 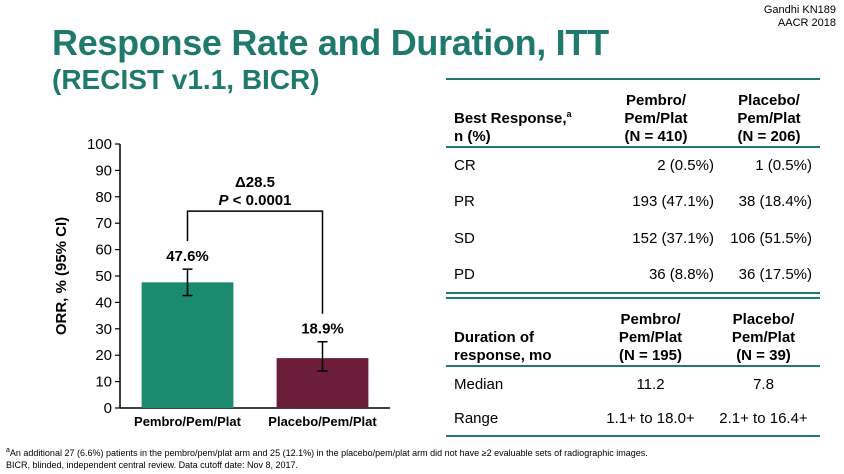 What do you see at coordinates (103, 302) in the screenshot?
I see `y-tick-label: 40` at bounding box center [103, 302].